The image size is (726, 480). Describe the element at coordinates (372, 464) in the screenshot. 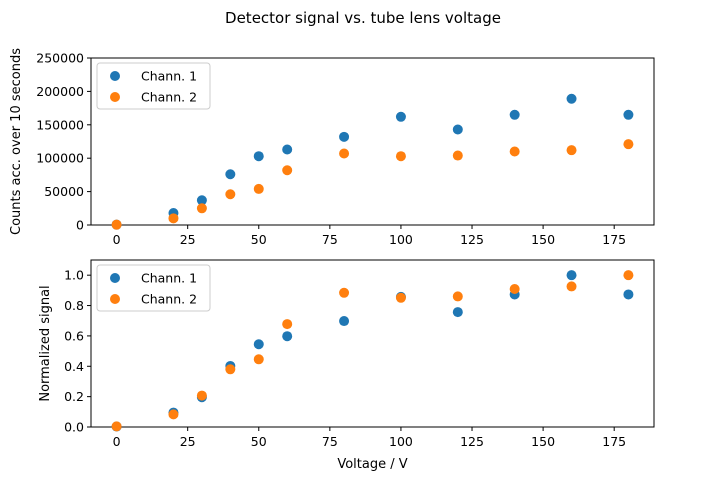

I see `x-axis-label: Voltage / V` at that location.